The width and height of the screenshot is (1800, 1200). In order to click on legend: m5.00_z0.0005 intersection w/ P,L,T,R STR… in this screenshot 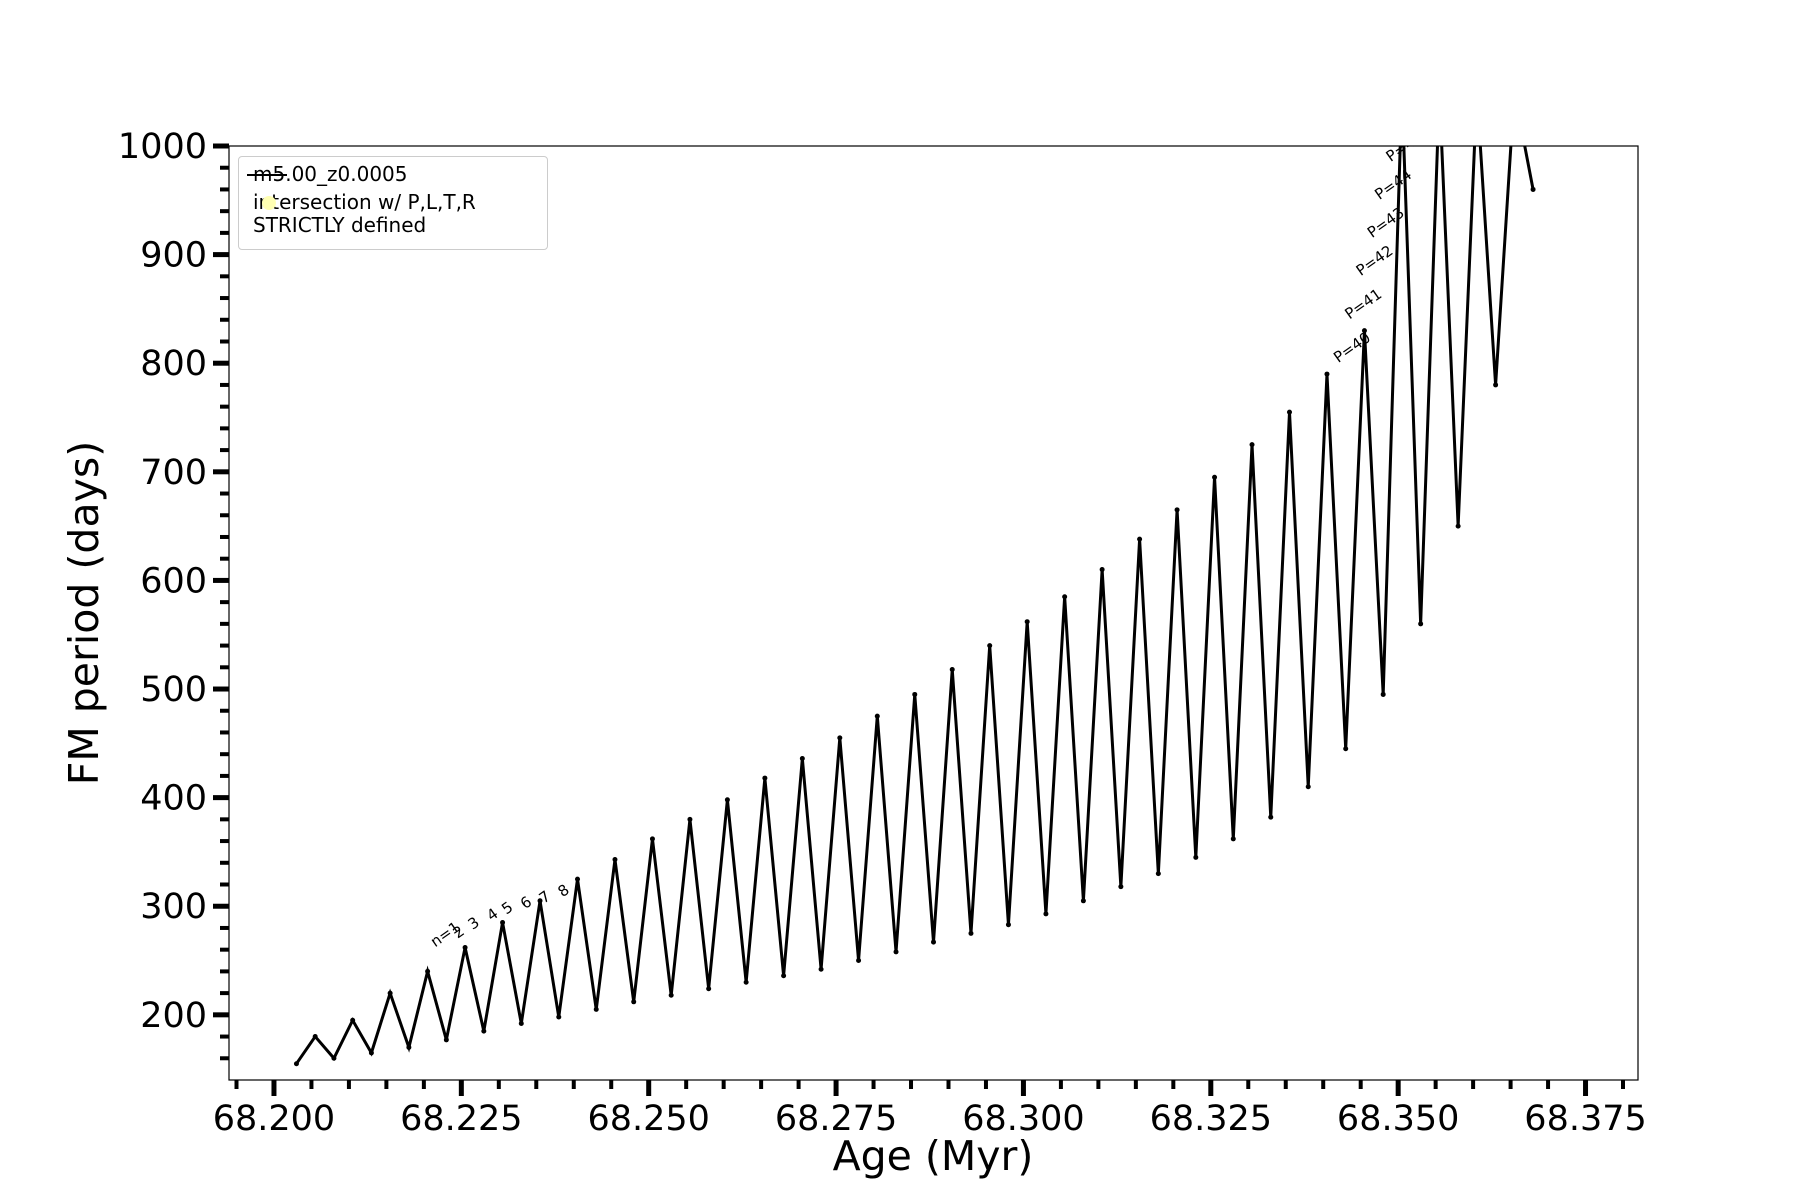, I will do `click(393, 203)`.